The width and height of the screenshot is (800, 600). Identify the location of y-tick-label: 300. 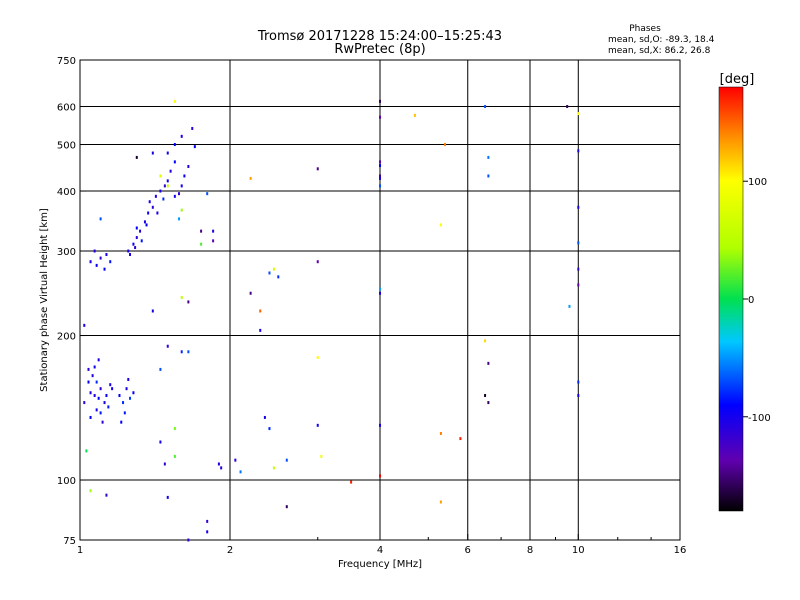
(66, 252).